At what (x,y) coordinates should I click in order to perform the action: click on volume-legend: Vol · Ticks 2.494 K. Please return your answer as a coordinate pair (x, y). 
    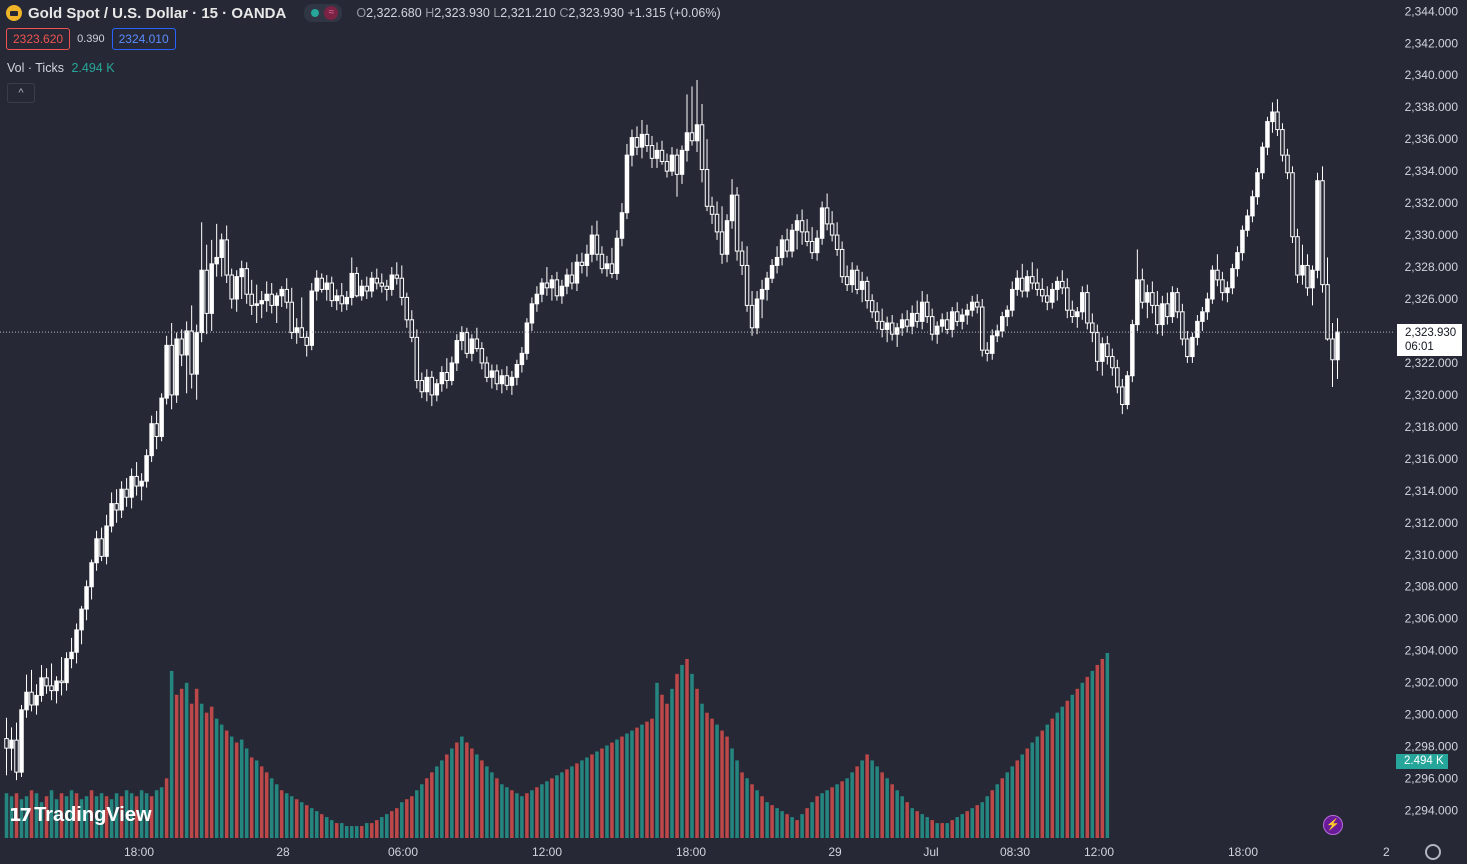
    Looking at the image, I should click on (61, 68).